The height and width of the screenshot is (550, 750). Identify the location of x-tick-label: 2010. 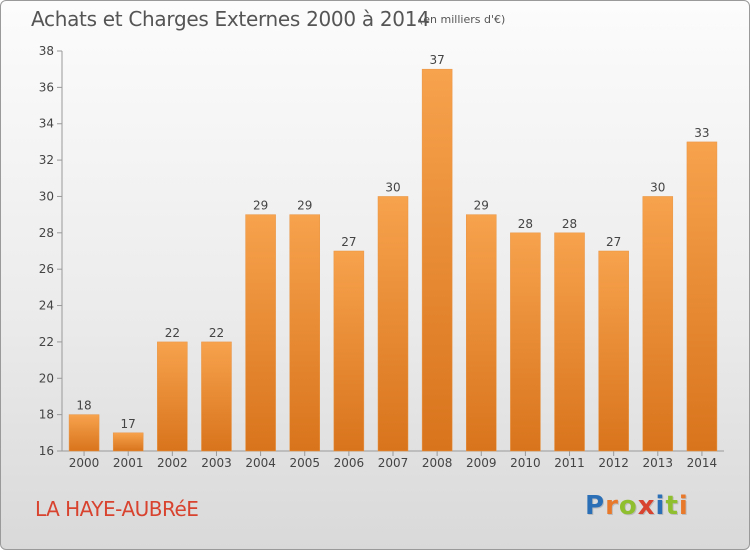
(525, 463).